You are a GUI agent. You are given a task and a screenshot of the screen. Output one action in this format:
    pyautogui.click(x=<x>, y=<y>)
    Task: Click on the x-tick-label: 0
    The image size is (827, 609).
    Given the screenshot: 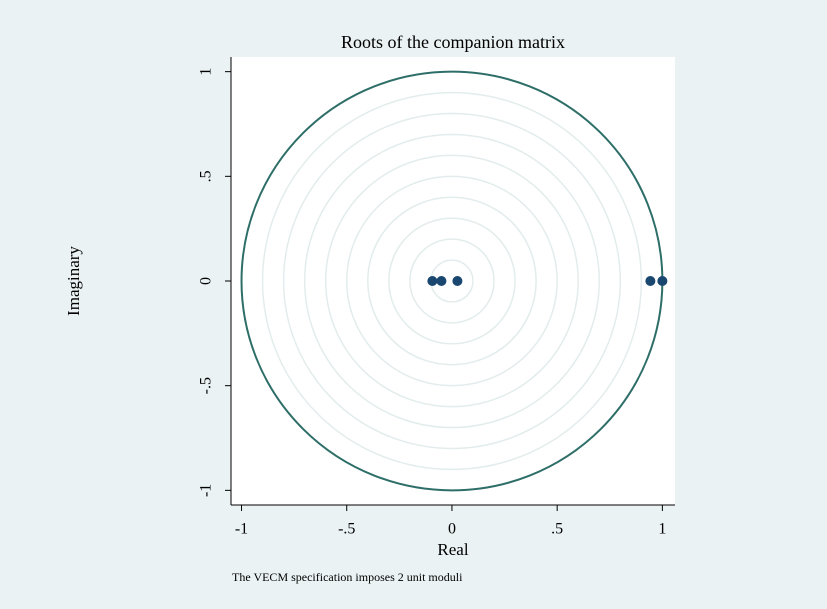 What is the action you would take?
    pyautogui.click(x=452, y=529)
    